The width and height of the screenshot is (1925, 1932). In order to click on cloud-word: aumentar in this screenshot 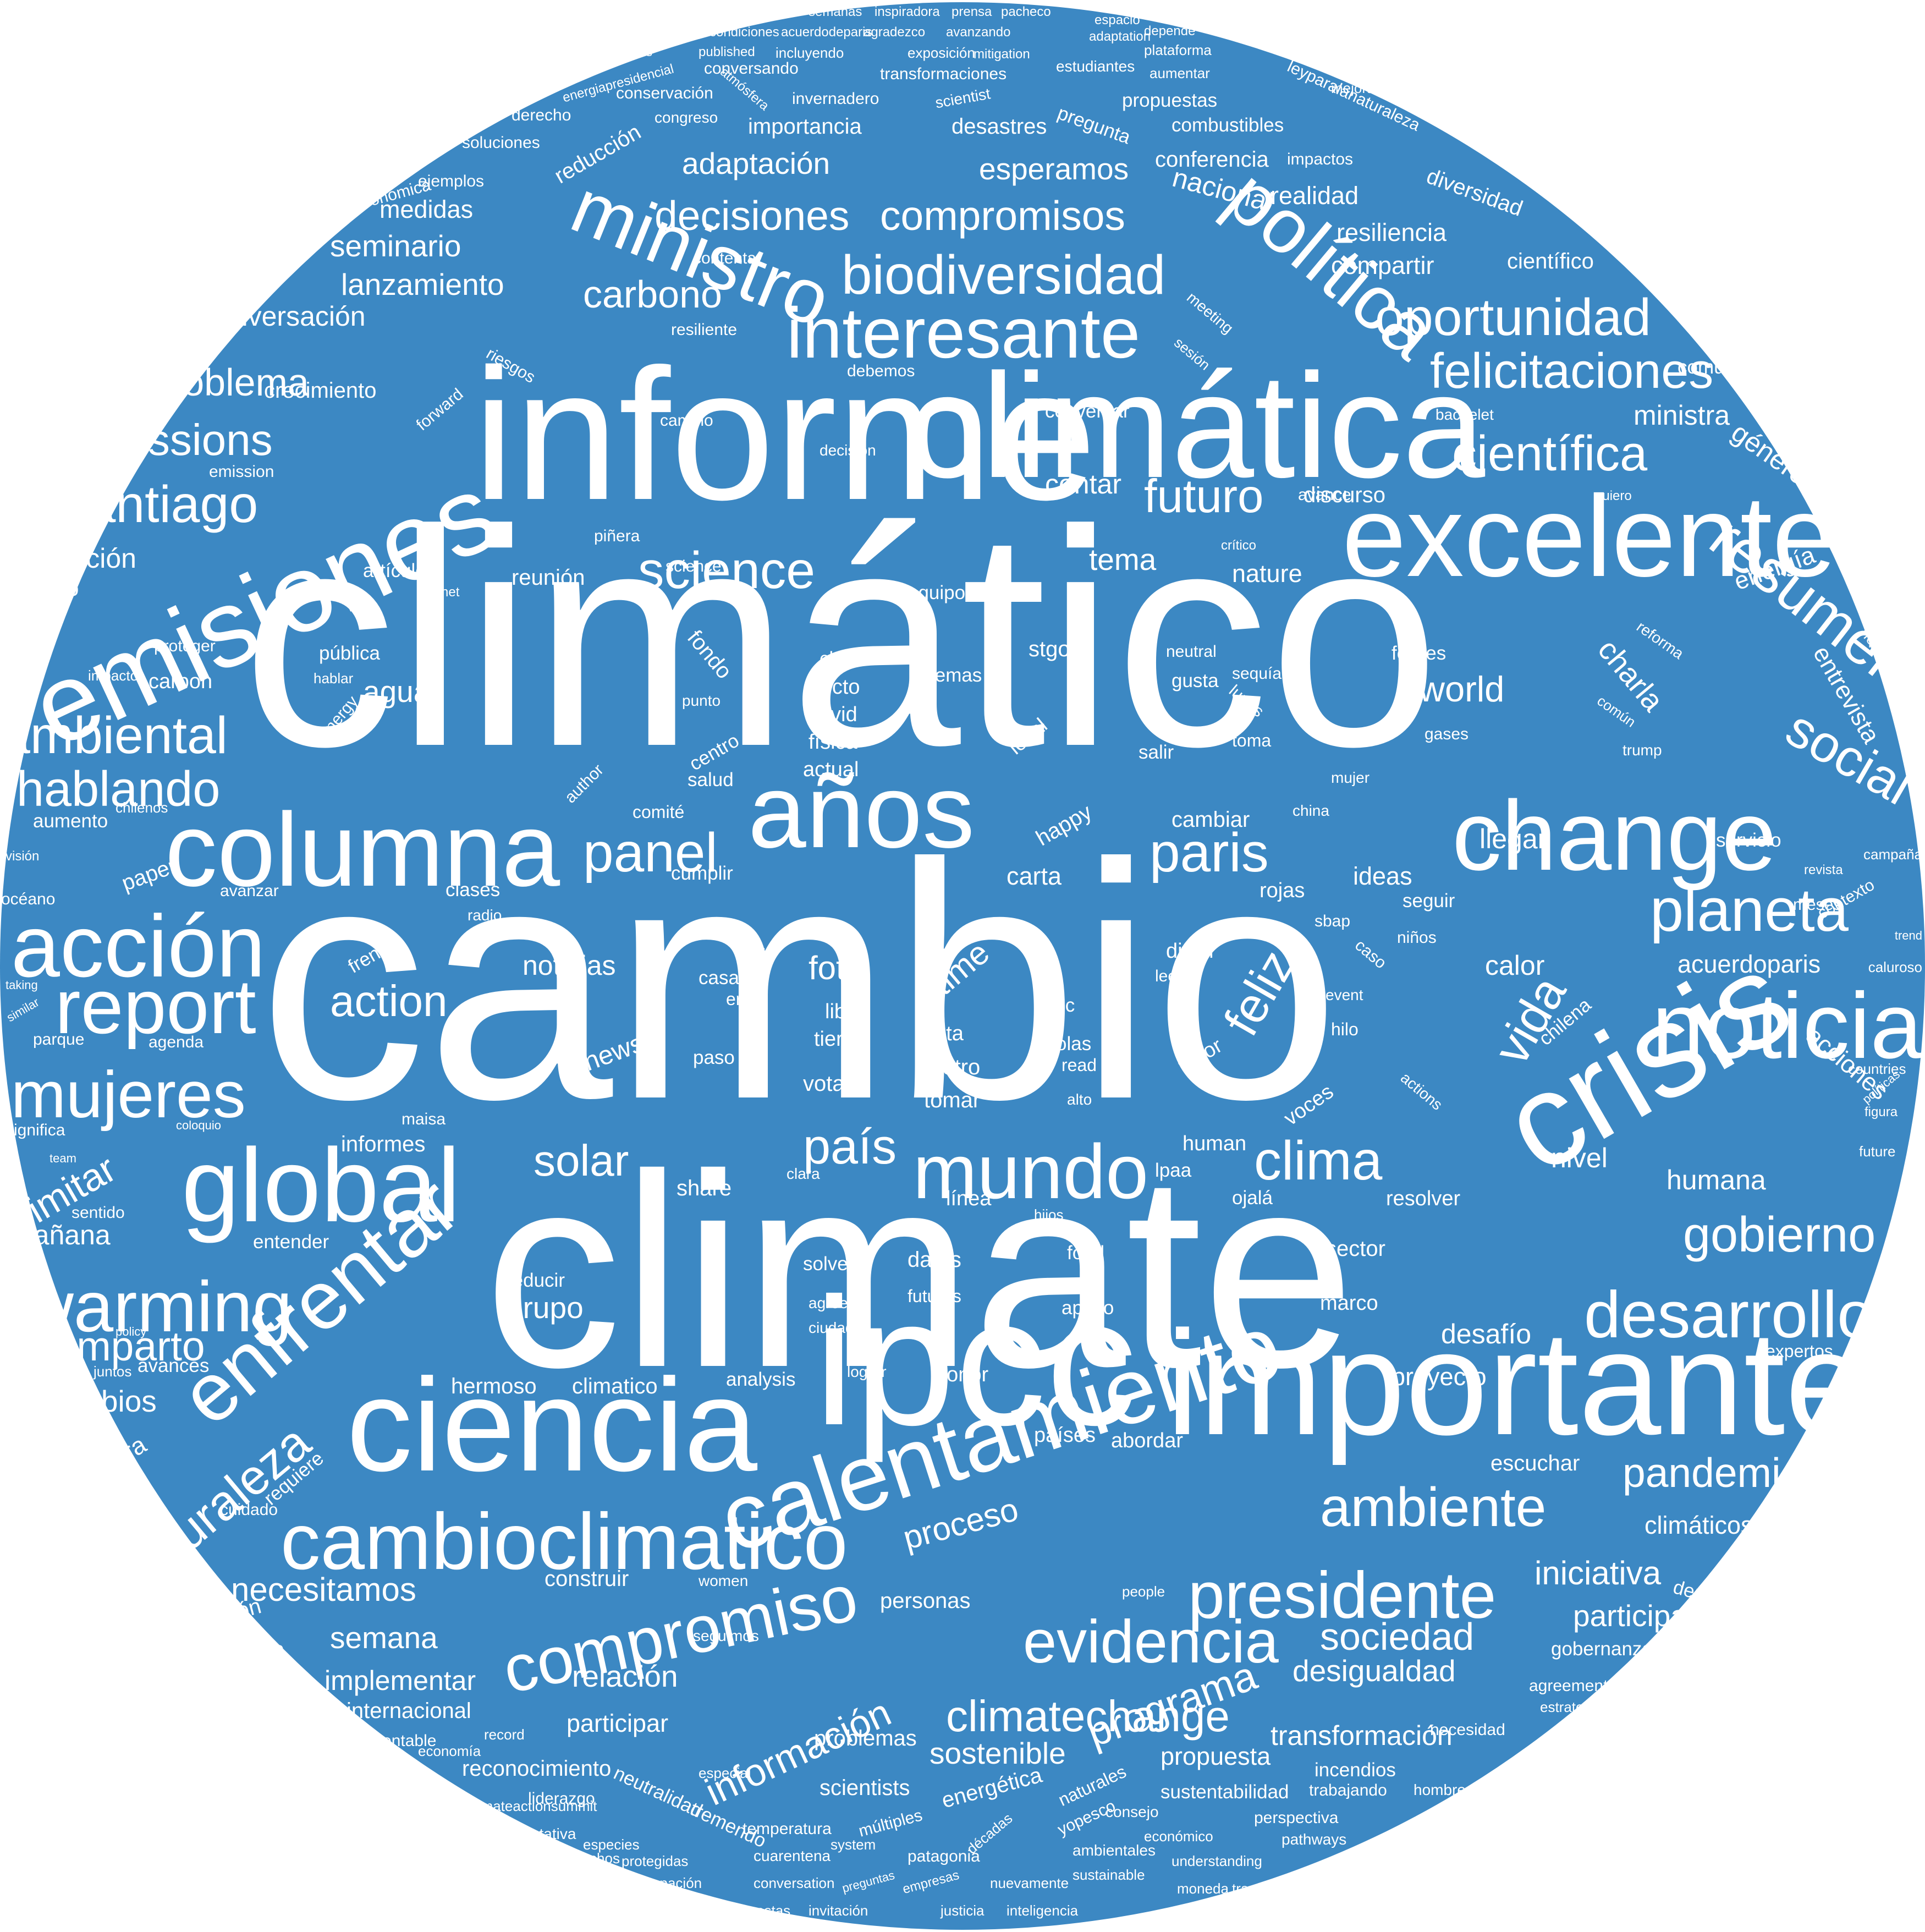, I will do `click(1180, 73)`.